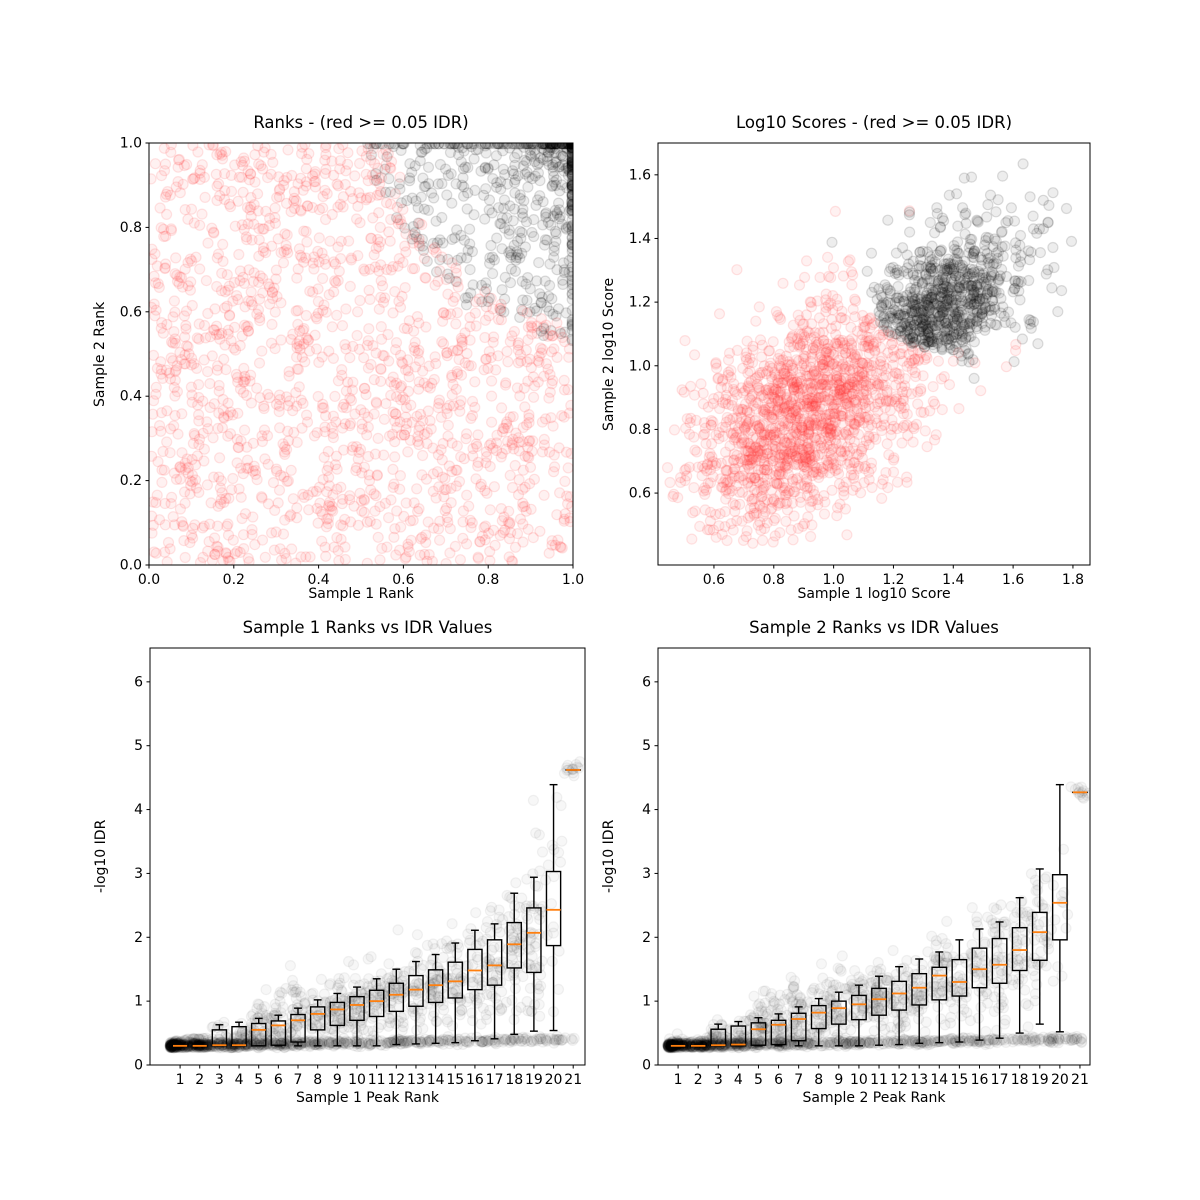 This screenshot has width=1200, height=1200. I want to click on sample2-box-title: Sample 2 Ranks vs IDR Values, so click(874, 627).